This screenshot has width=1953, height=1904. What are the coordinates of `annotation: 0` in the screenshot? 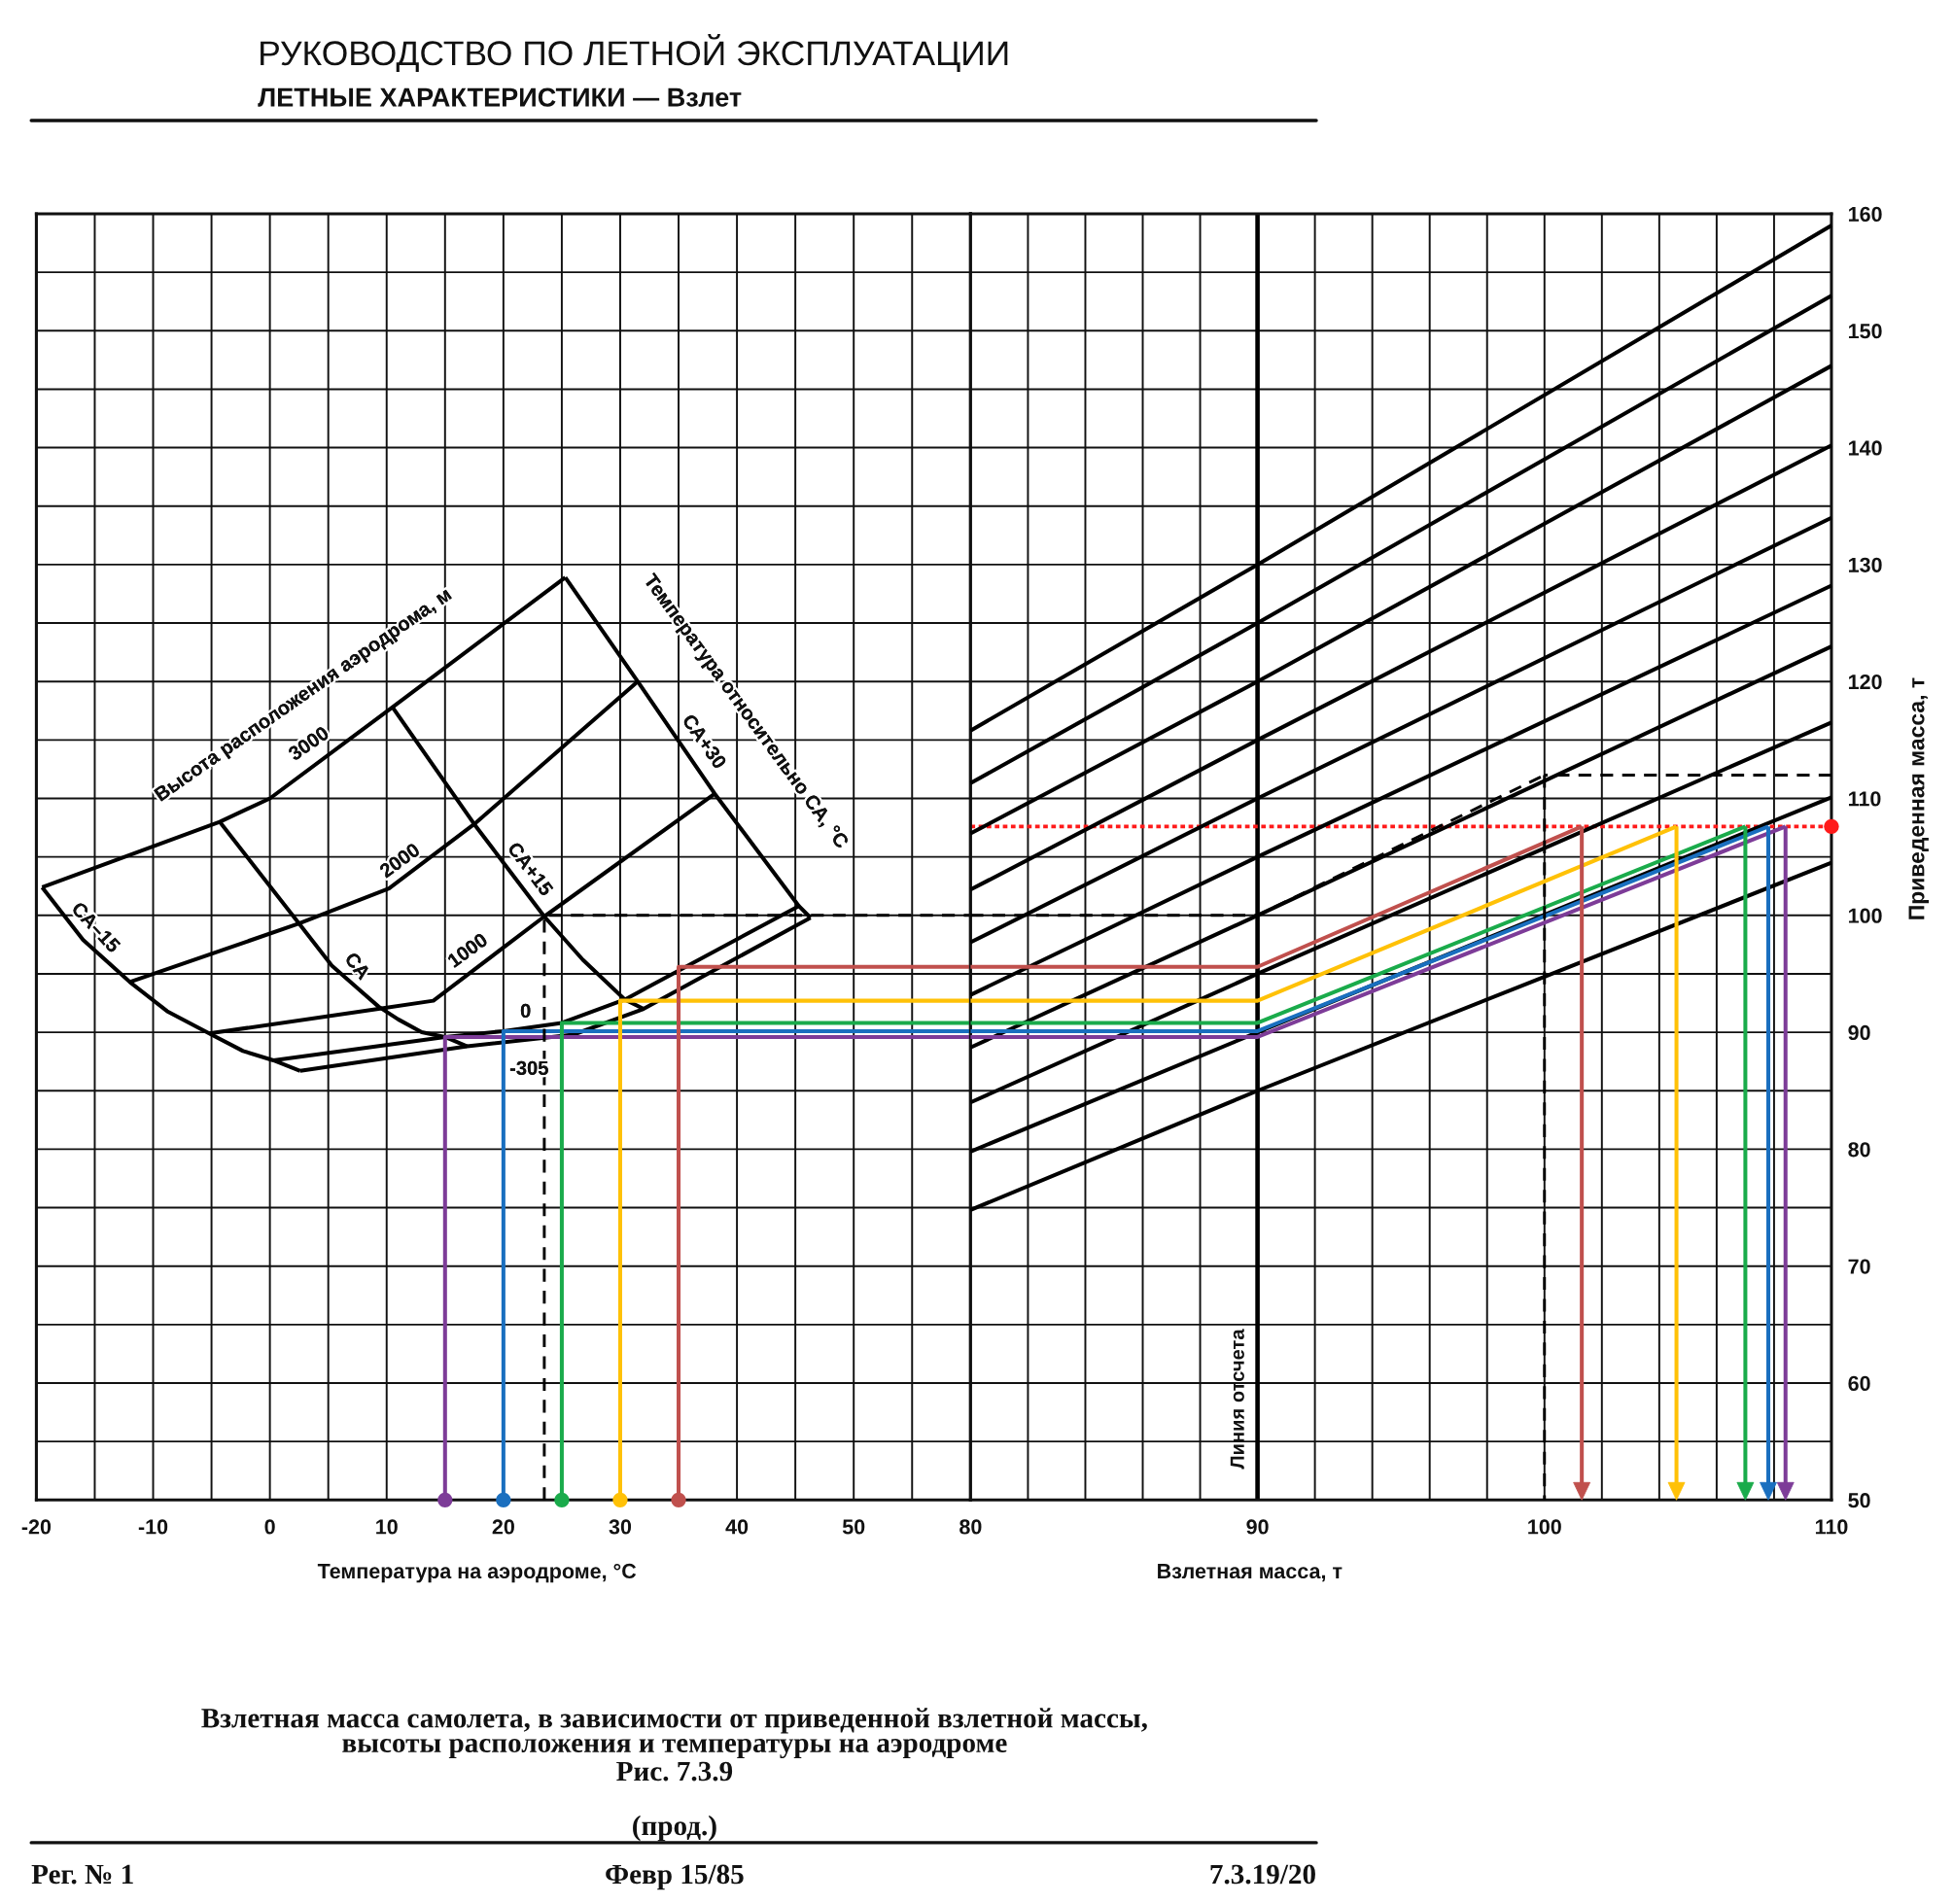 It's located at (525, 1011).